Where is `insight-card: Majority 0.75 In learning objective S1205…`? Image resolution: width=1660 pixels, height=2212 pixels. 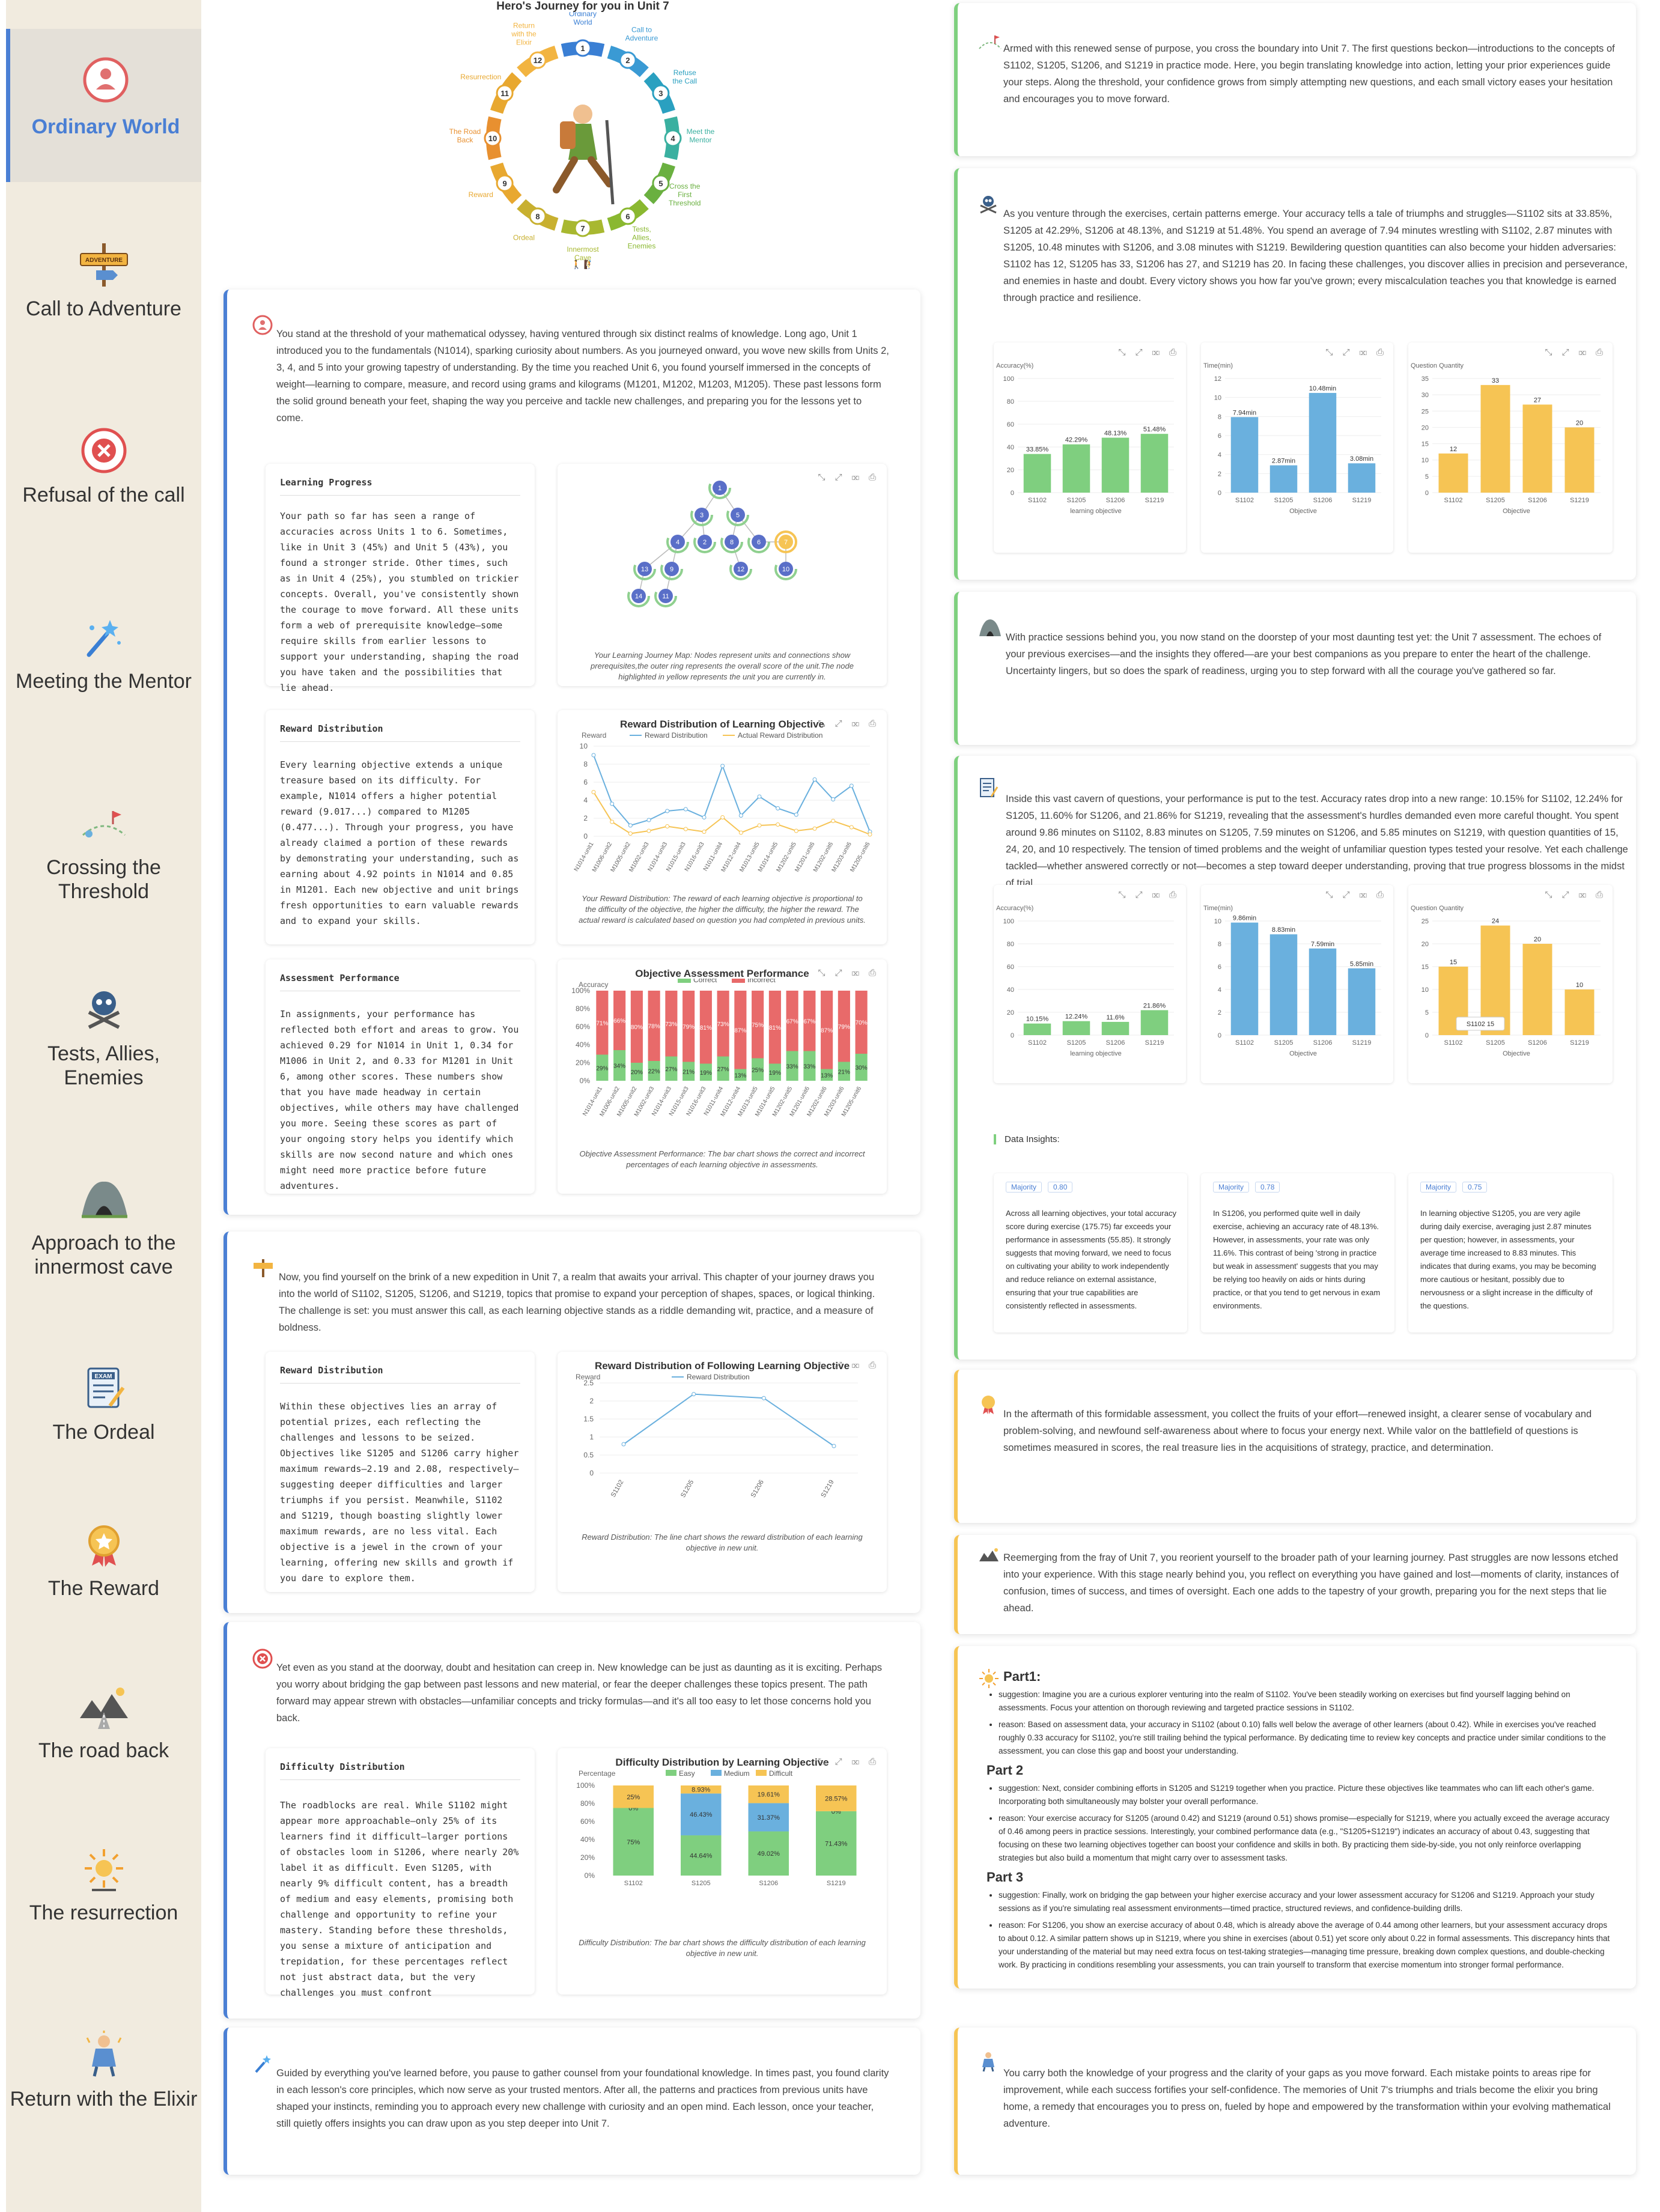 insight-card: Majority 0.75 In learning objective S1205… is located at coordinates (1510, 1252).